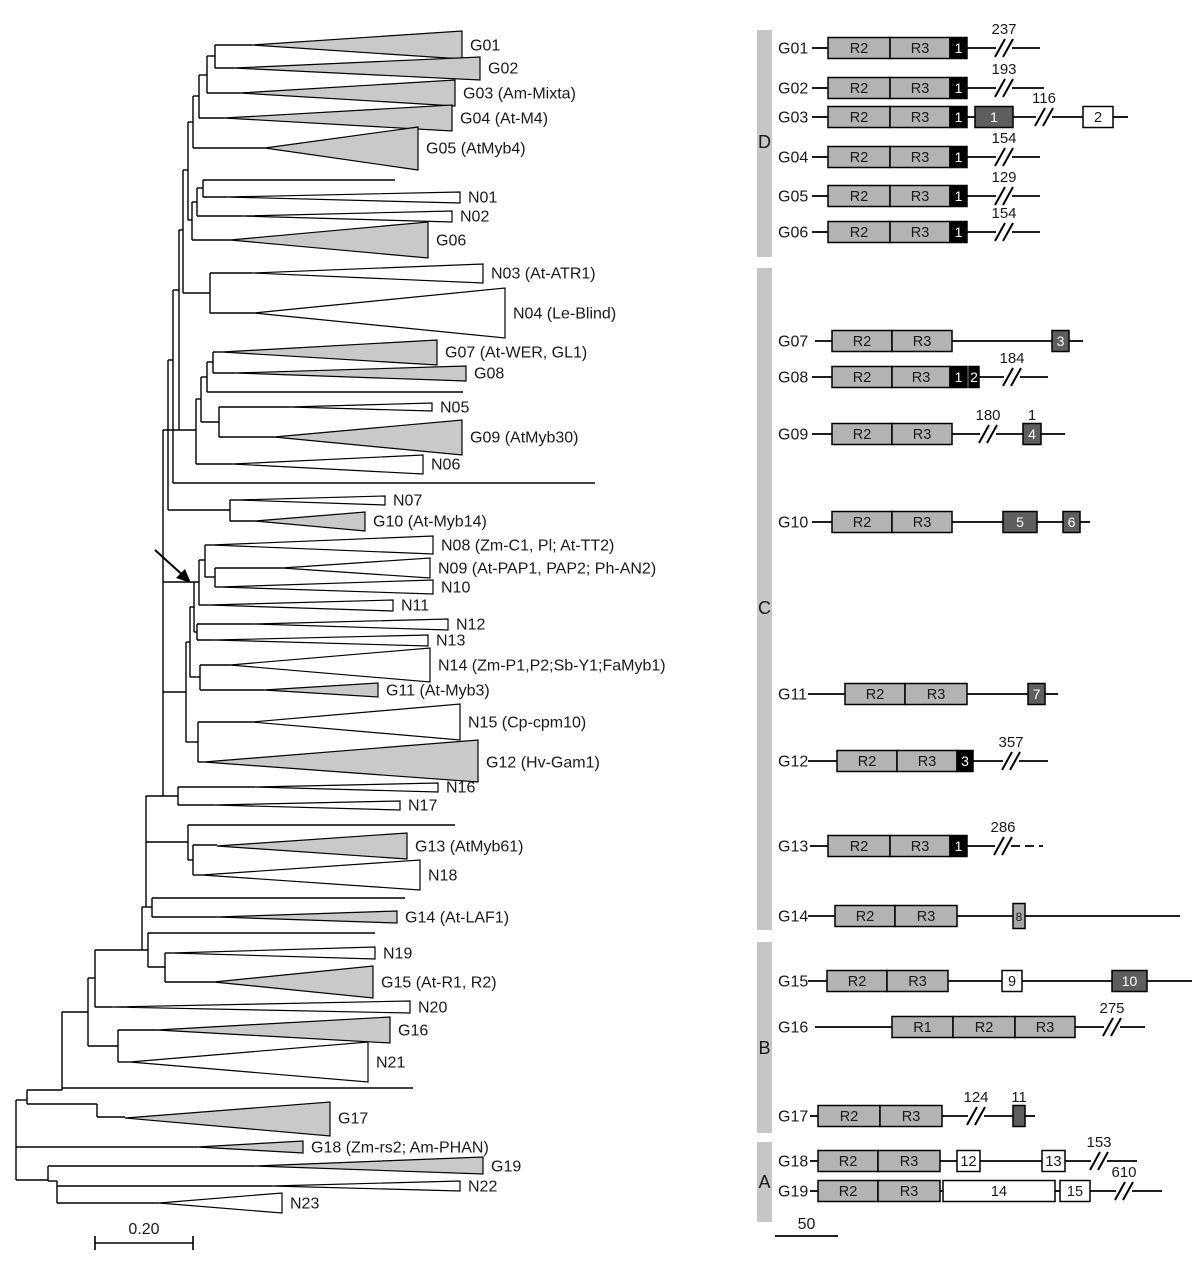 The width and height of the screenshot is (1200, 1267). What do you see at coordinates (307, 805) in the screenshot?
I see `clade-triangle-N17` at bounding box center [307, 805].